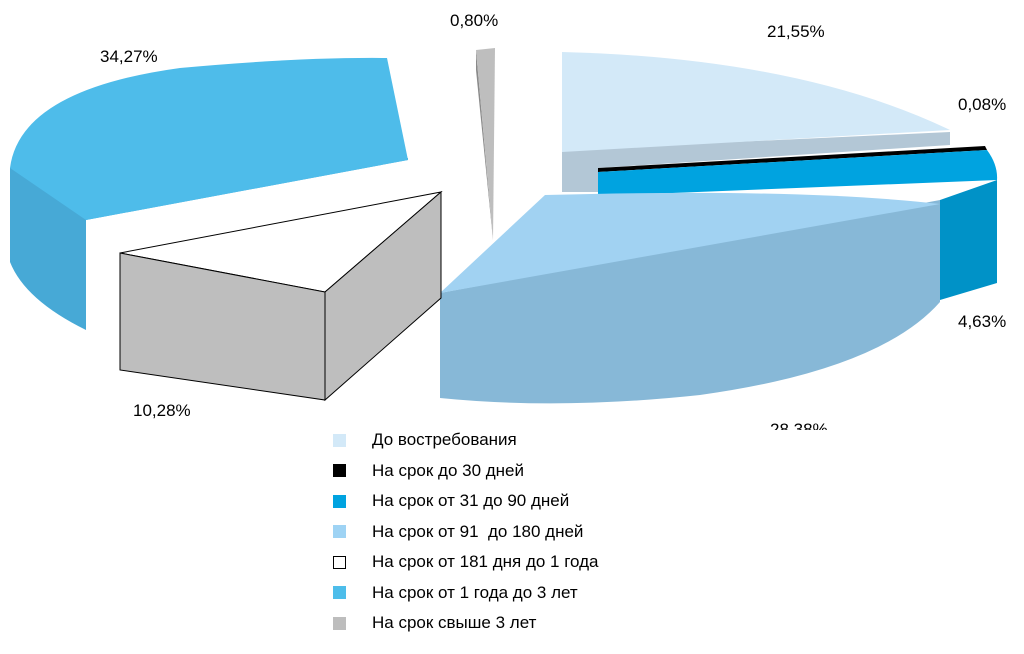 The image size is (1024, 654). What do you see at coordinates (129, 56) in the screenshot?
I see `label-34-27: 34,27%` at bounding box center [129, 56].